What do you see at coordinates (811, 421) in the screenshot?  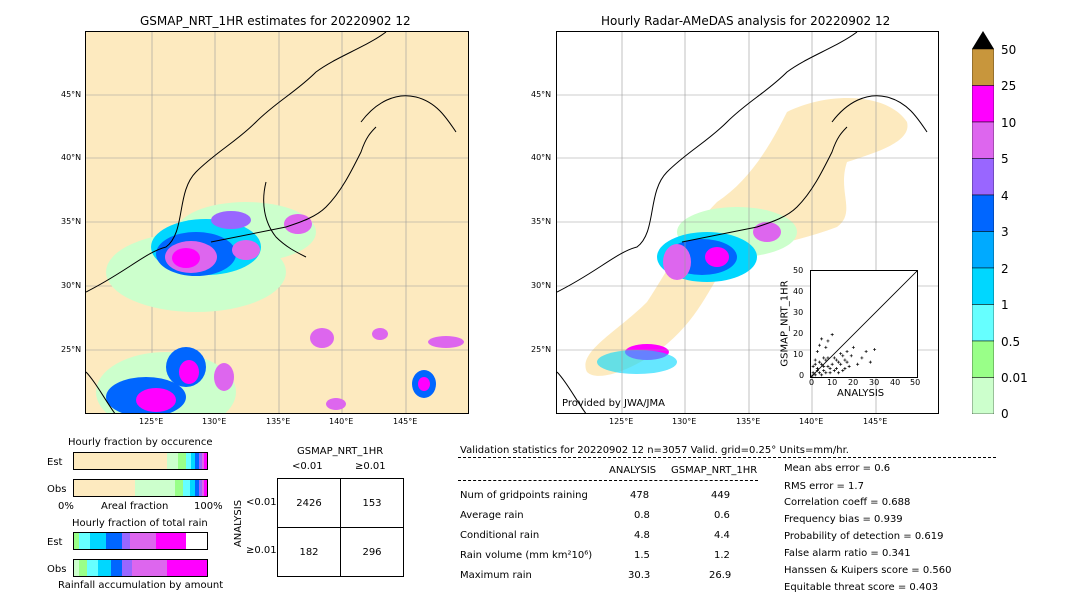 I see `right-lon-label: 140°E` at bounding box center [811, 421].